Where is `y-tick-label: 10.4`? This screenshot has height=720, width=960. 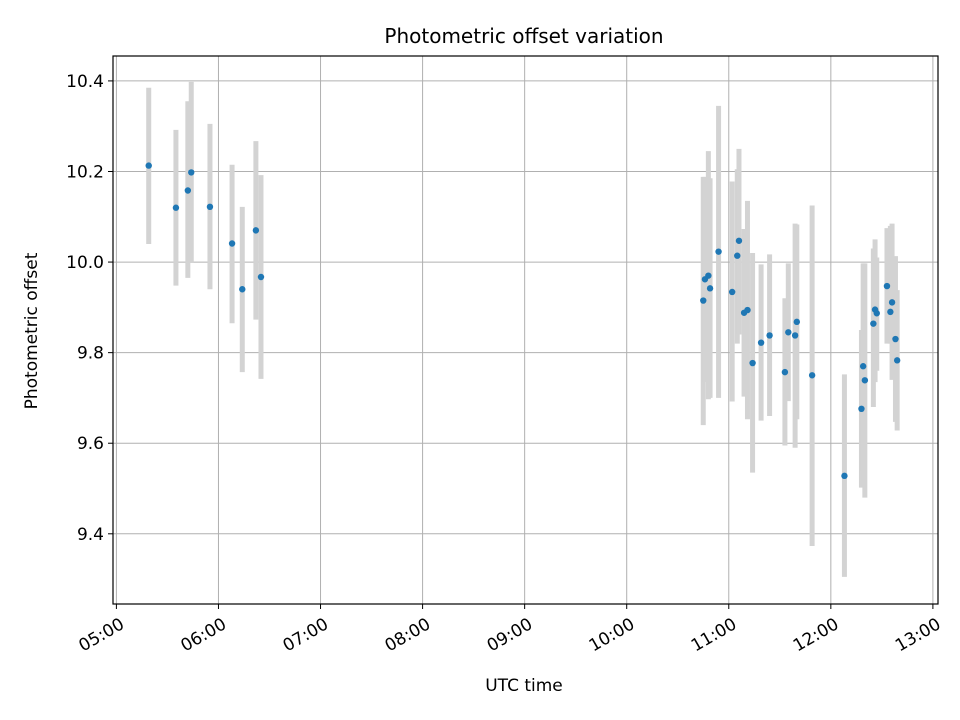 y-tick-label: 10.4 is located at coordinates (85, 82).